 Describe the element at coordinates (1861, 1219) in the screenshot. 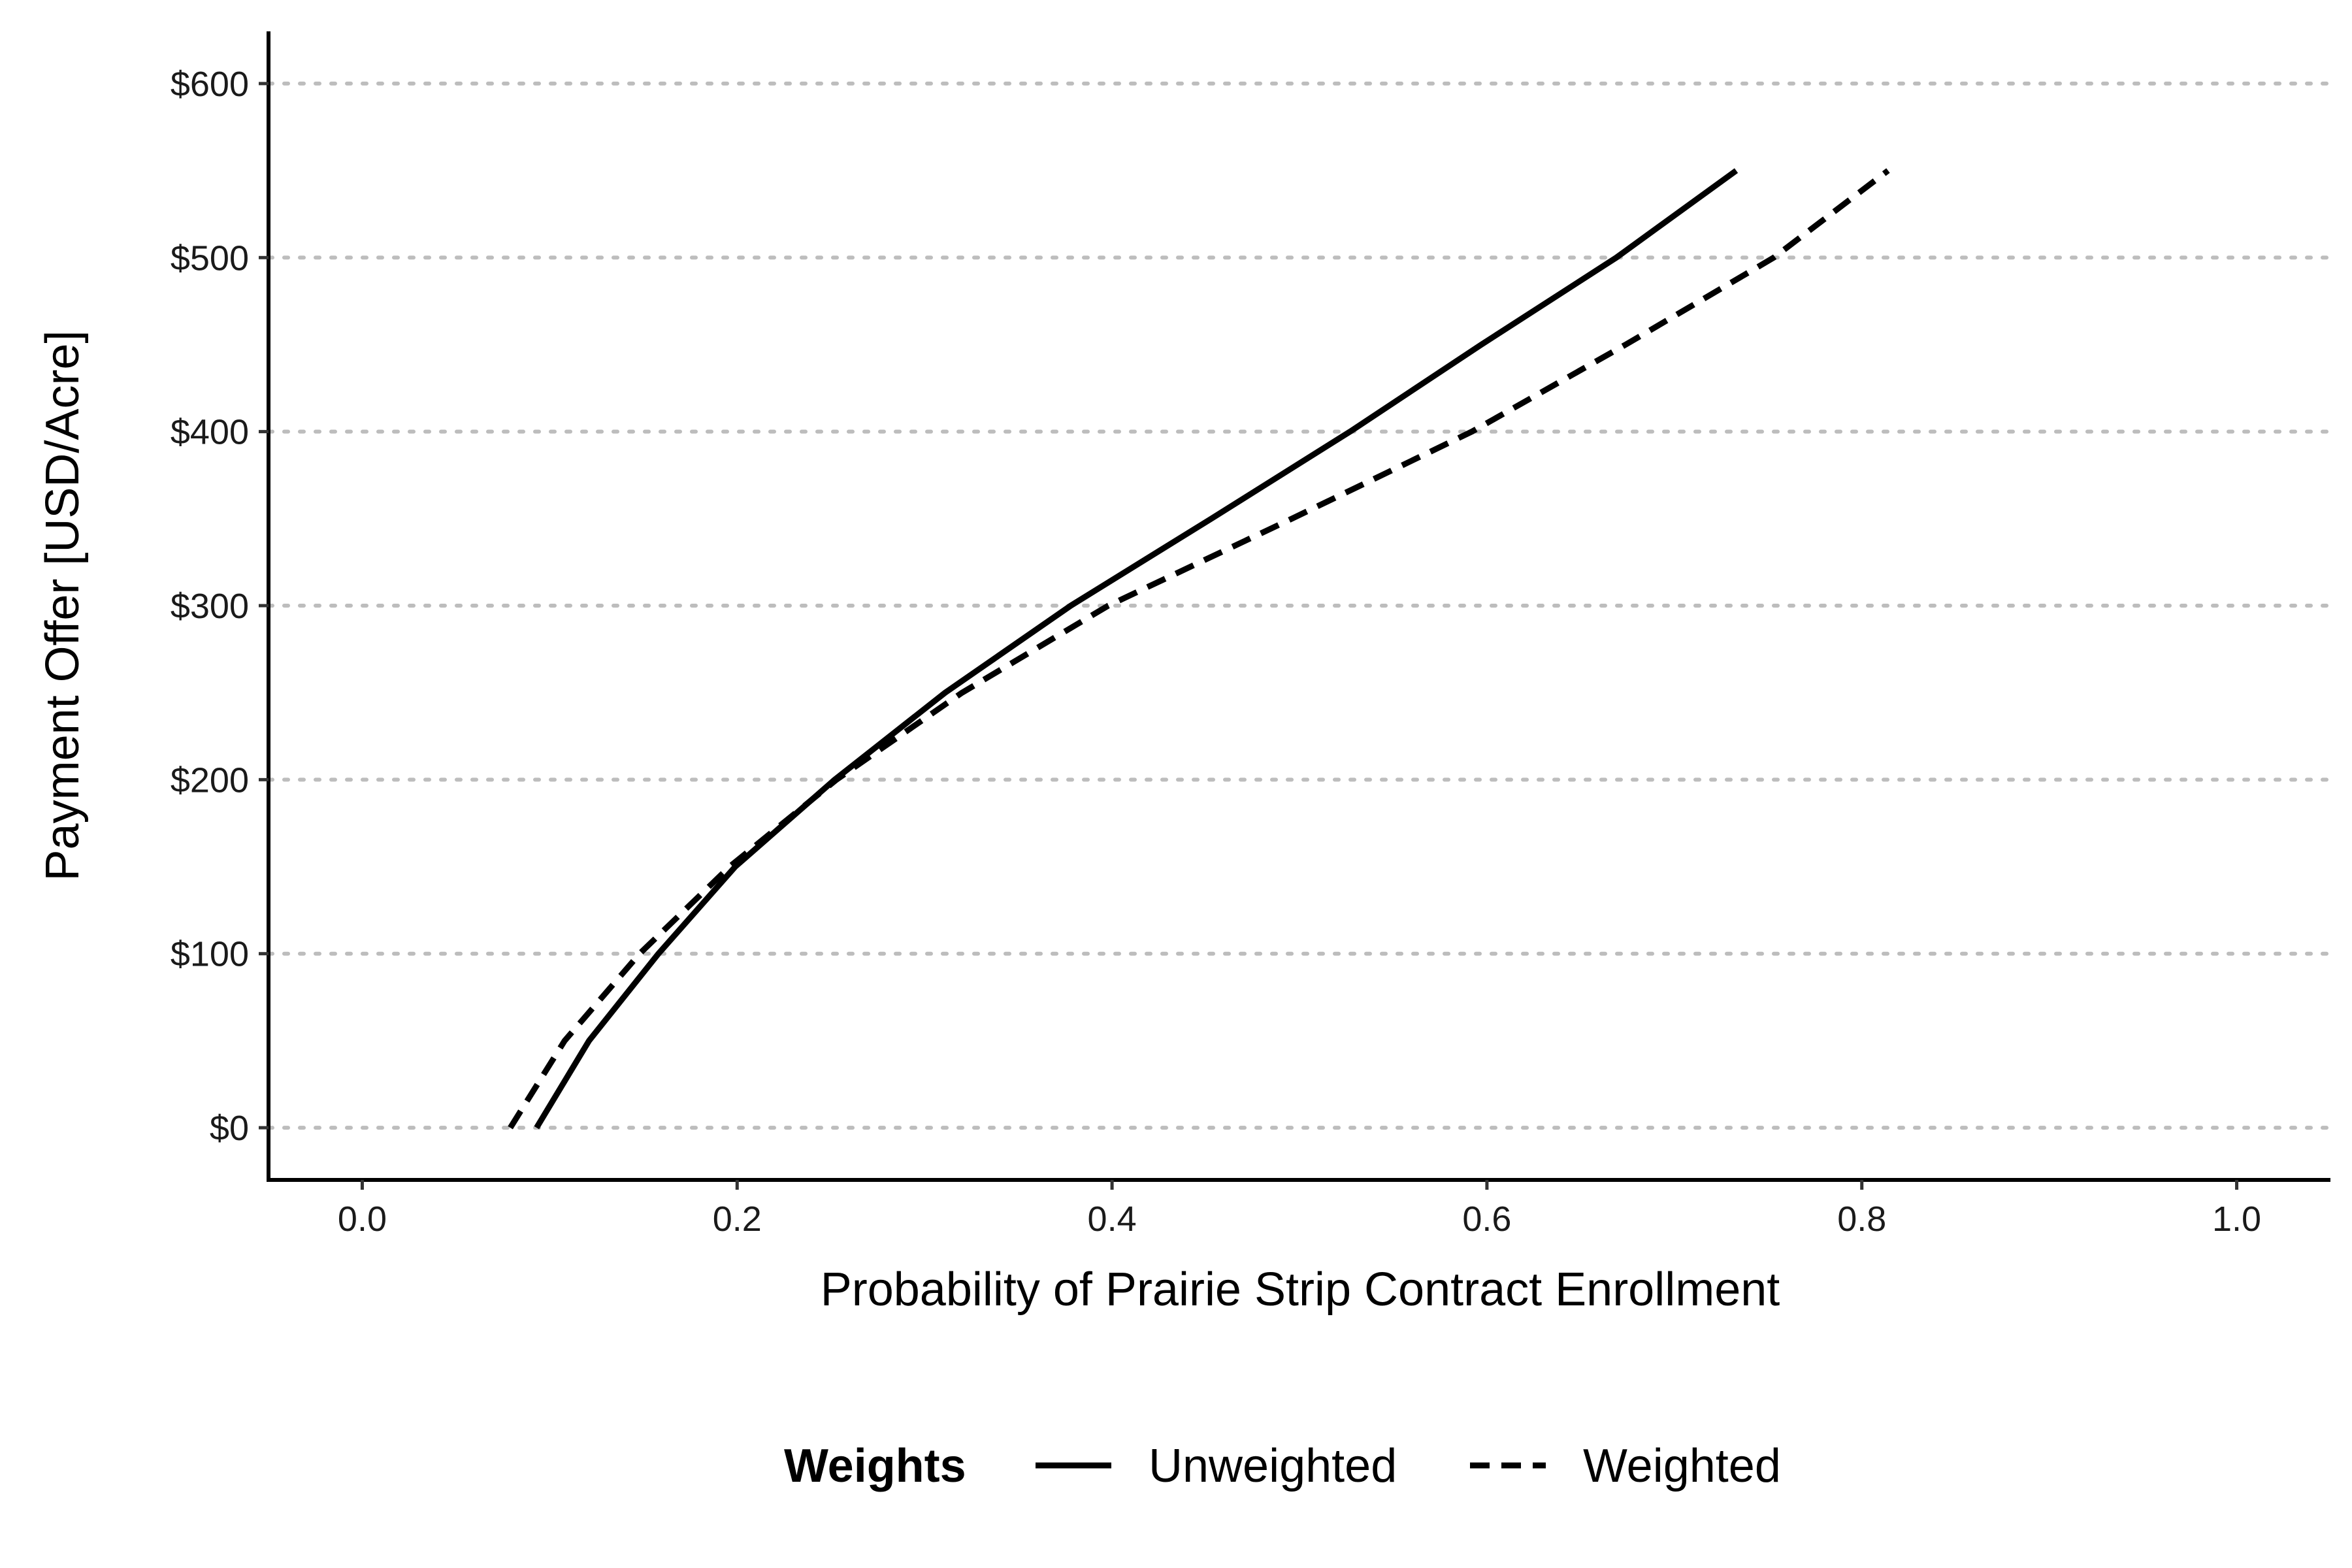

I see `x-tick-label: 0.8` at that location.